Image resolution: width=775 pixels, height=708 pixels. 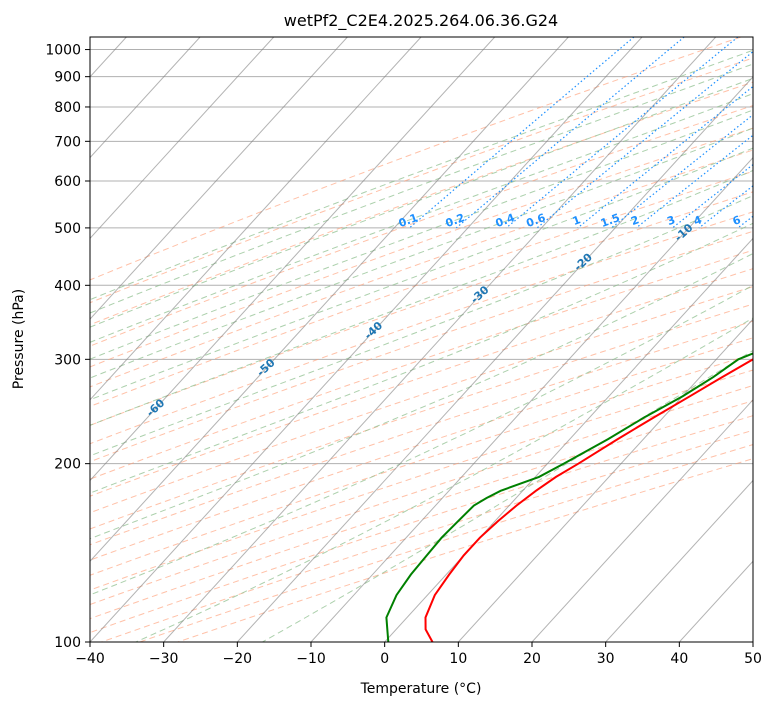 What do you see at coordinates (505, 220) in the screenshot?
I see `mixing-ratio-label: 0.4` at bounding box center [505, 220].